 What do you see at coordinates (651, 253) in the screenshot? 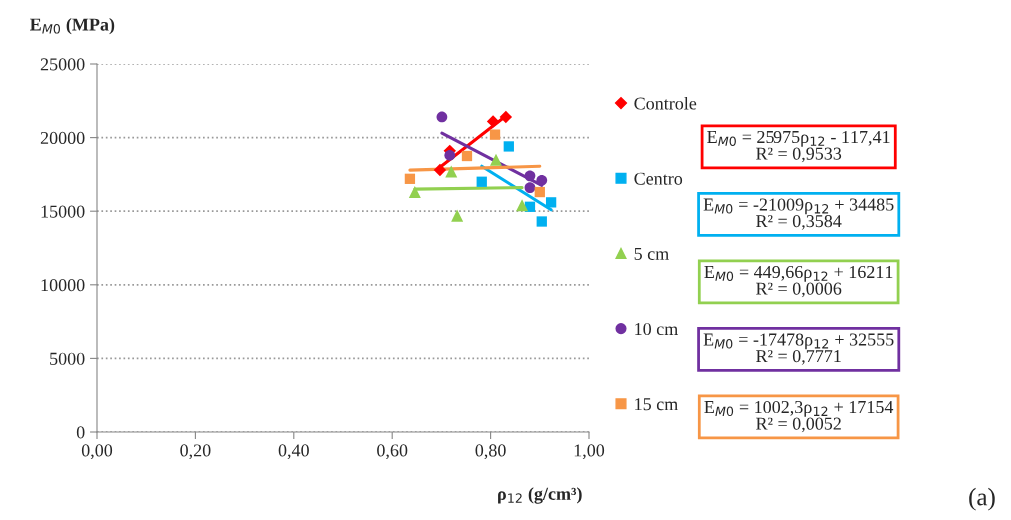
I see `legend-label: 5 cm` at bounding box center [651, 253].